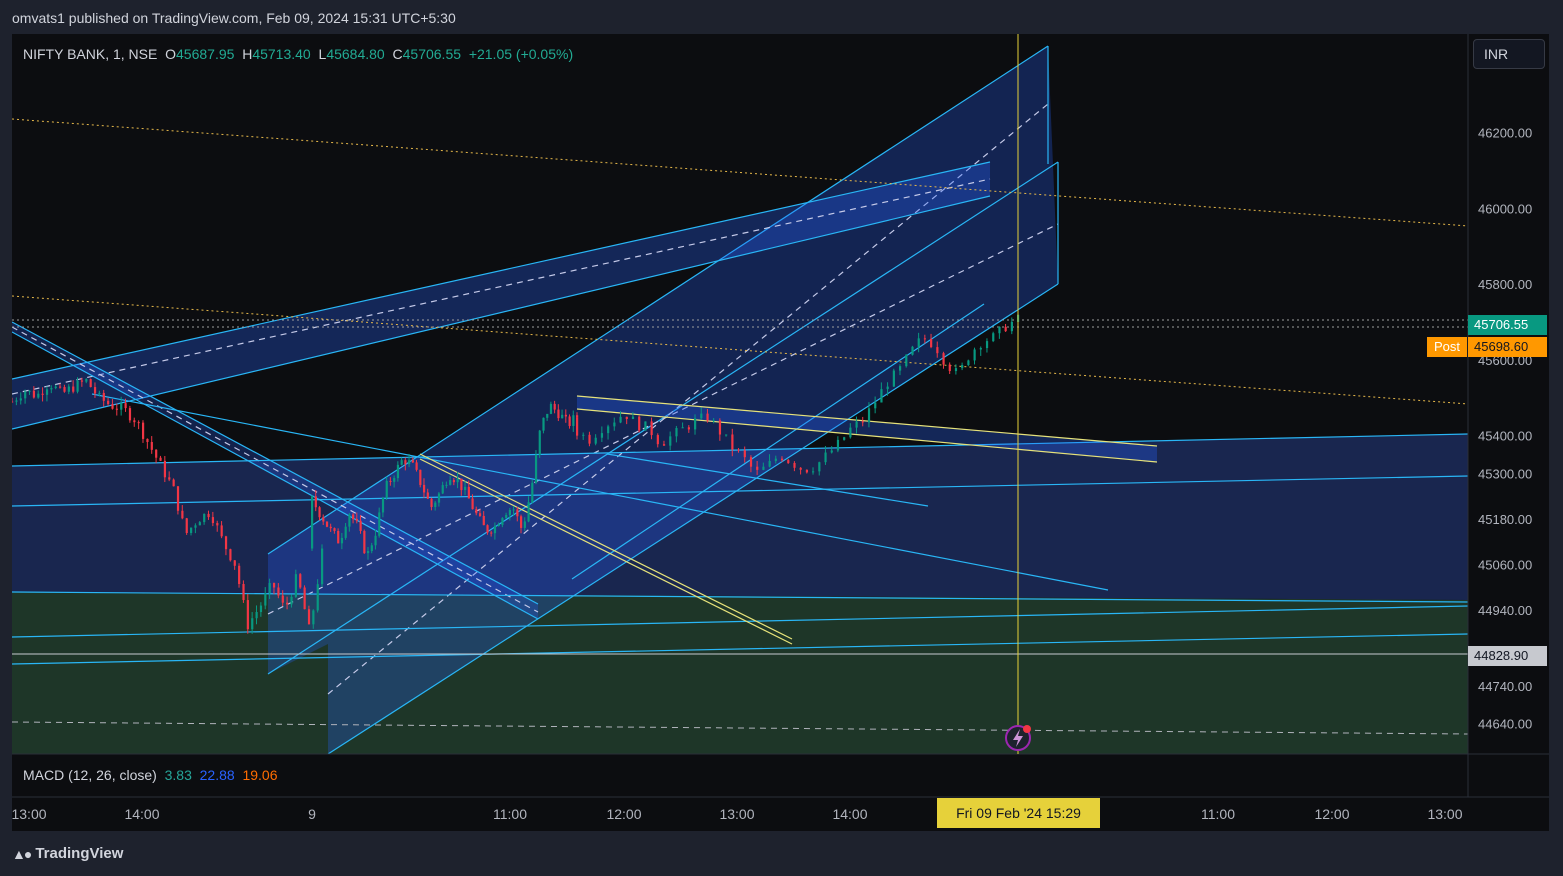 Image resolution: width=1563 pixels, height=876 pixels. I want to click on dashed-support-line, so click(740, 728).